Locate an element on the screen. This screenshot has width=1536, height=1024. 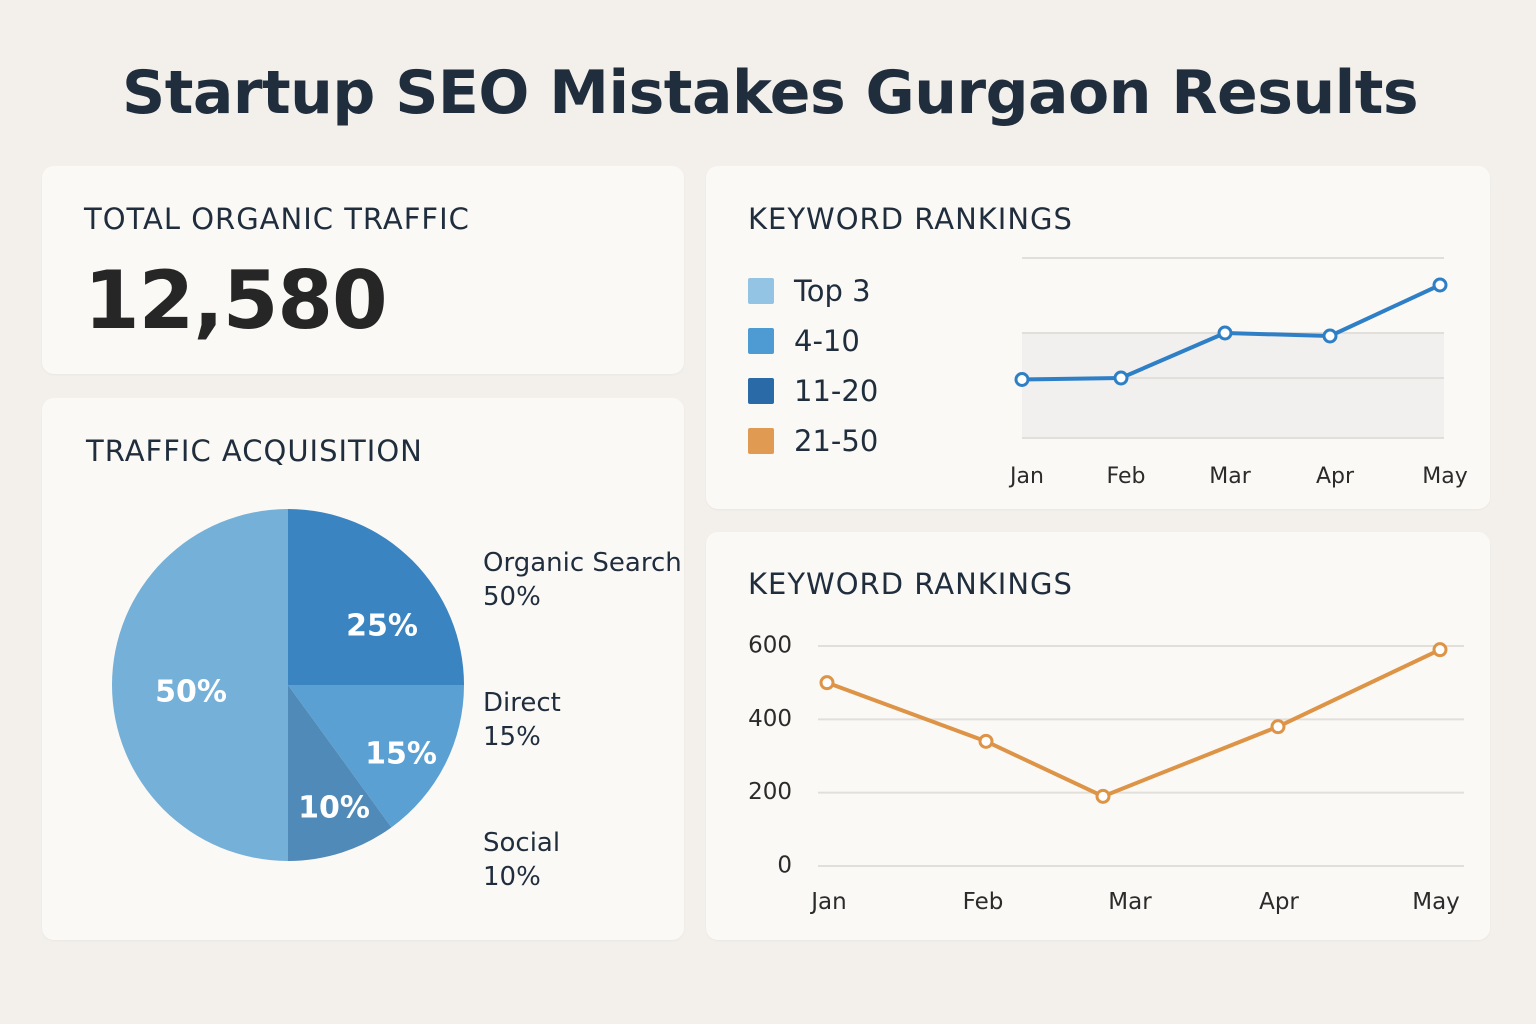
total-traffic-card: TOTAL ORGANIC TRAFFIC 12,580 is located at coordinates (363, 270).